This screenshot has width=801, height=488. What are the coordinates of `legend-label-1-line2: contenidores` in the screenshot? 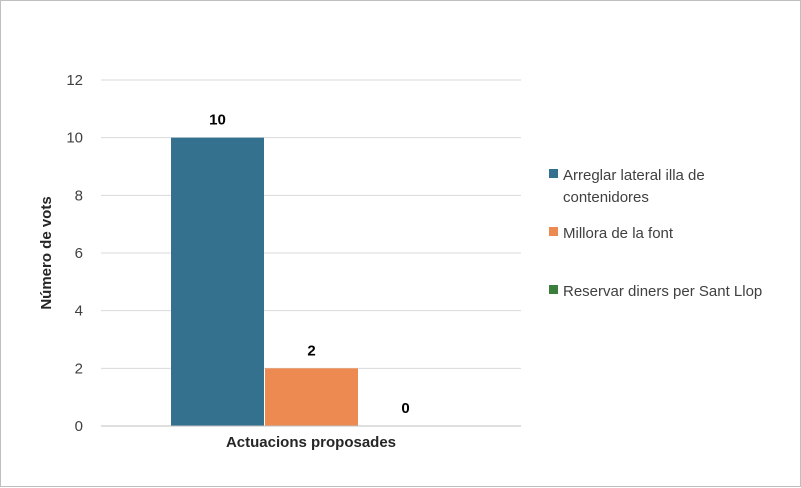 It's located at (606, 197).